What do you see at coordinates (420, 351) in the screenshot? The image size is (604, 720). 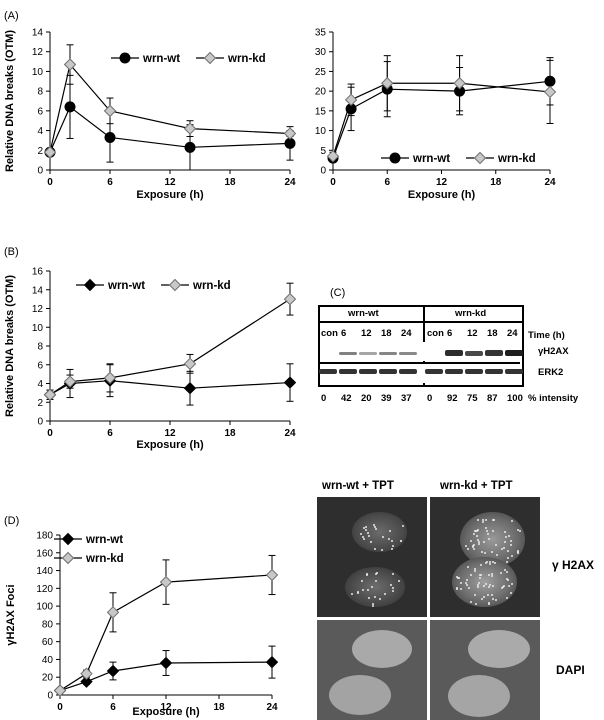 I see `gamma-h2ax-band-row` at bounding box center [420, 351].